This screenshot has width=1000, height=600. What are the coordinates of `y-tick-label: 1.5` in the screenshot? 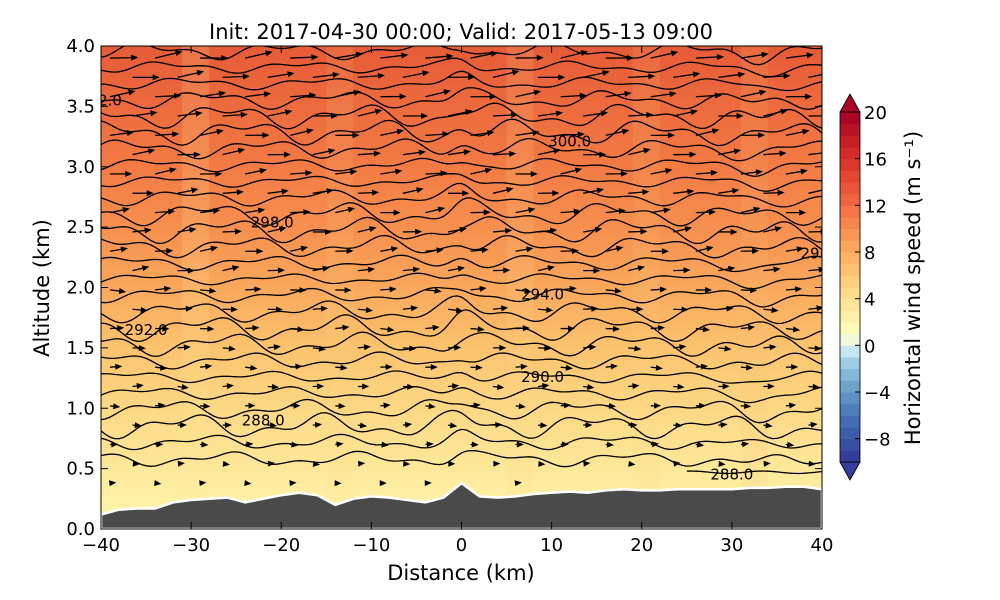 It's located at (80, 348).